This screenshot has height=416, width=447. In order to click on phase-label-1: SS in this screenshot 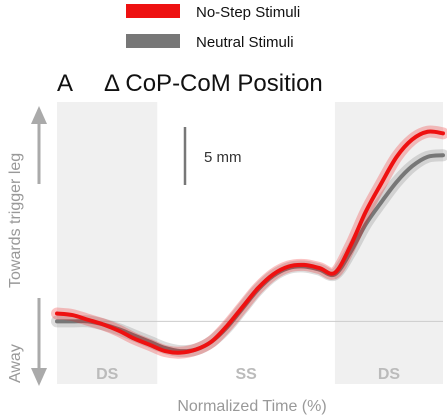, I will do `click(246, 374)`.